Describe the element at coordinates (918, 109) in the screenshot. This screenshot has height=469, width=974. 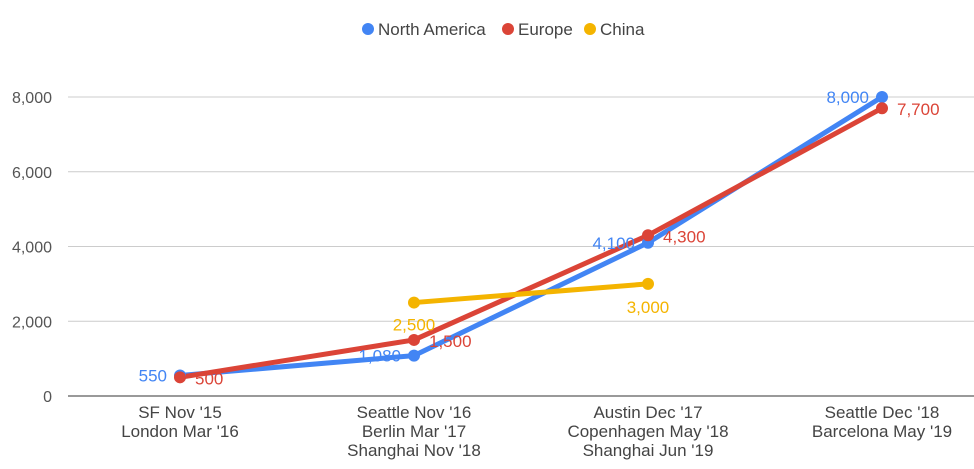
I see `europe-data-label: 7,700` at that location.